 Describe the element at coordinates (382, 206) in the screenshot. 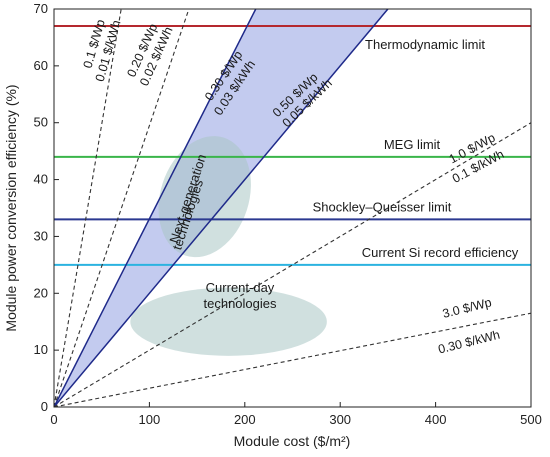

I see `reference-label-shockley-queisser-limit: Shockley–Queisser limit` at that location.